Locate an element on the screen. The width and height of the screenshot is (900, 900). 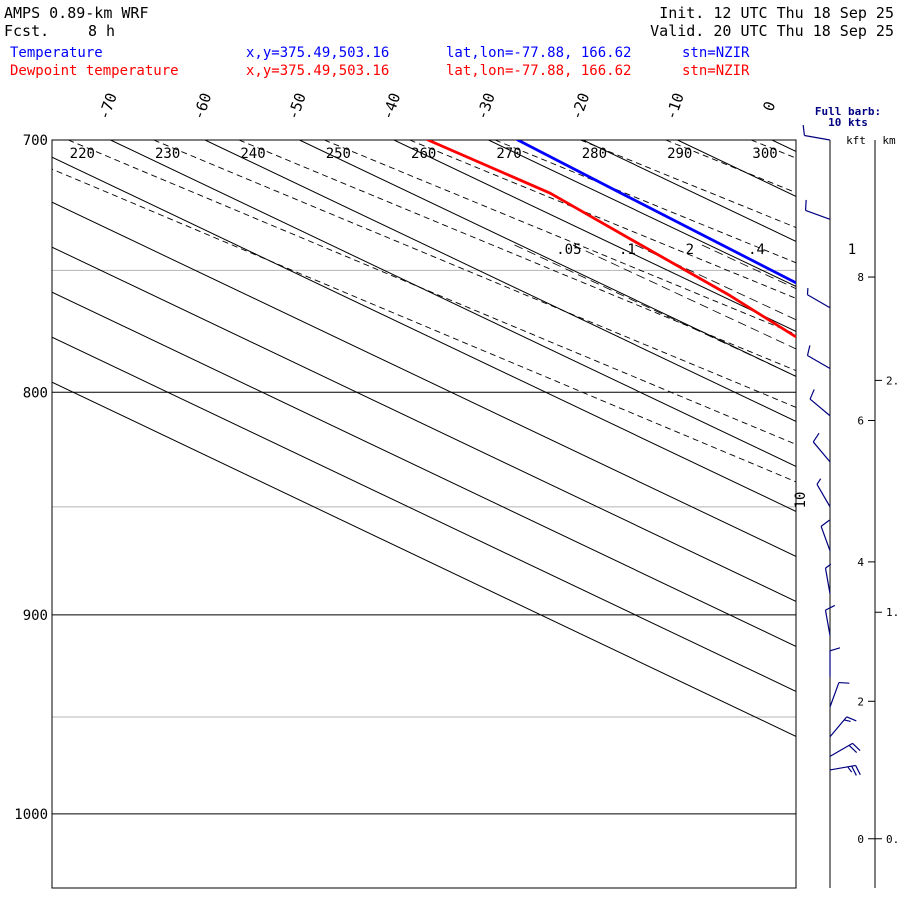
dry-adiabat-label-250: 250 is located at coordinates (338, 154).